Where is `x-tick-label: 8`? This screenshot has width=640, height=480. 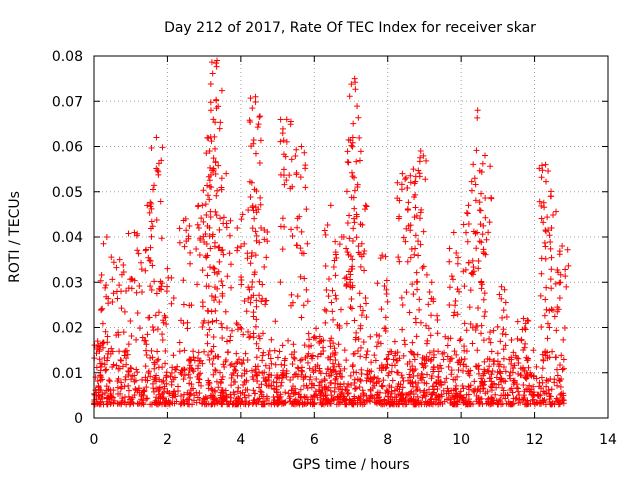
x-tick-label: 8 is located at coordinates (387, 440).